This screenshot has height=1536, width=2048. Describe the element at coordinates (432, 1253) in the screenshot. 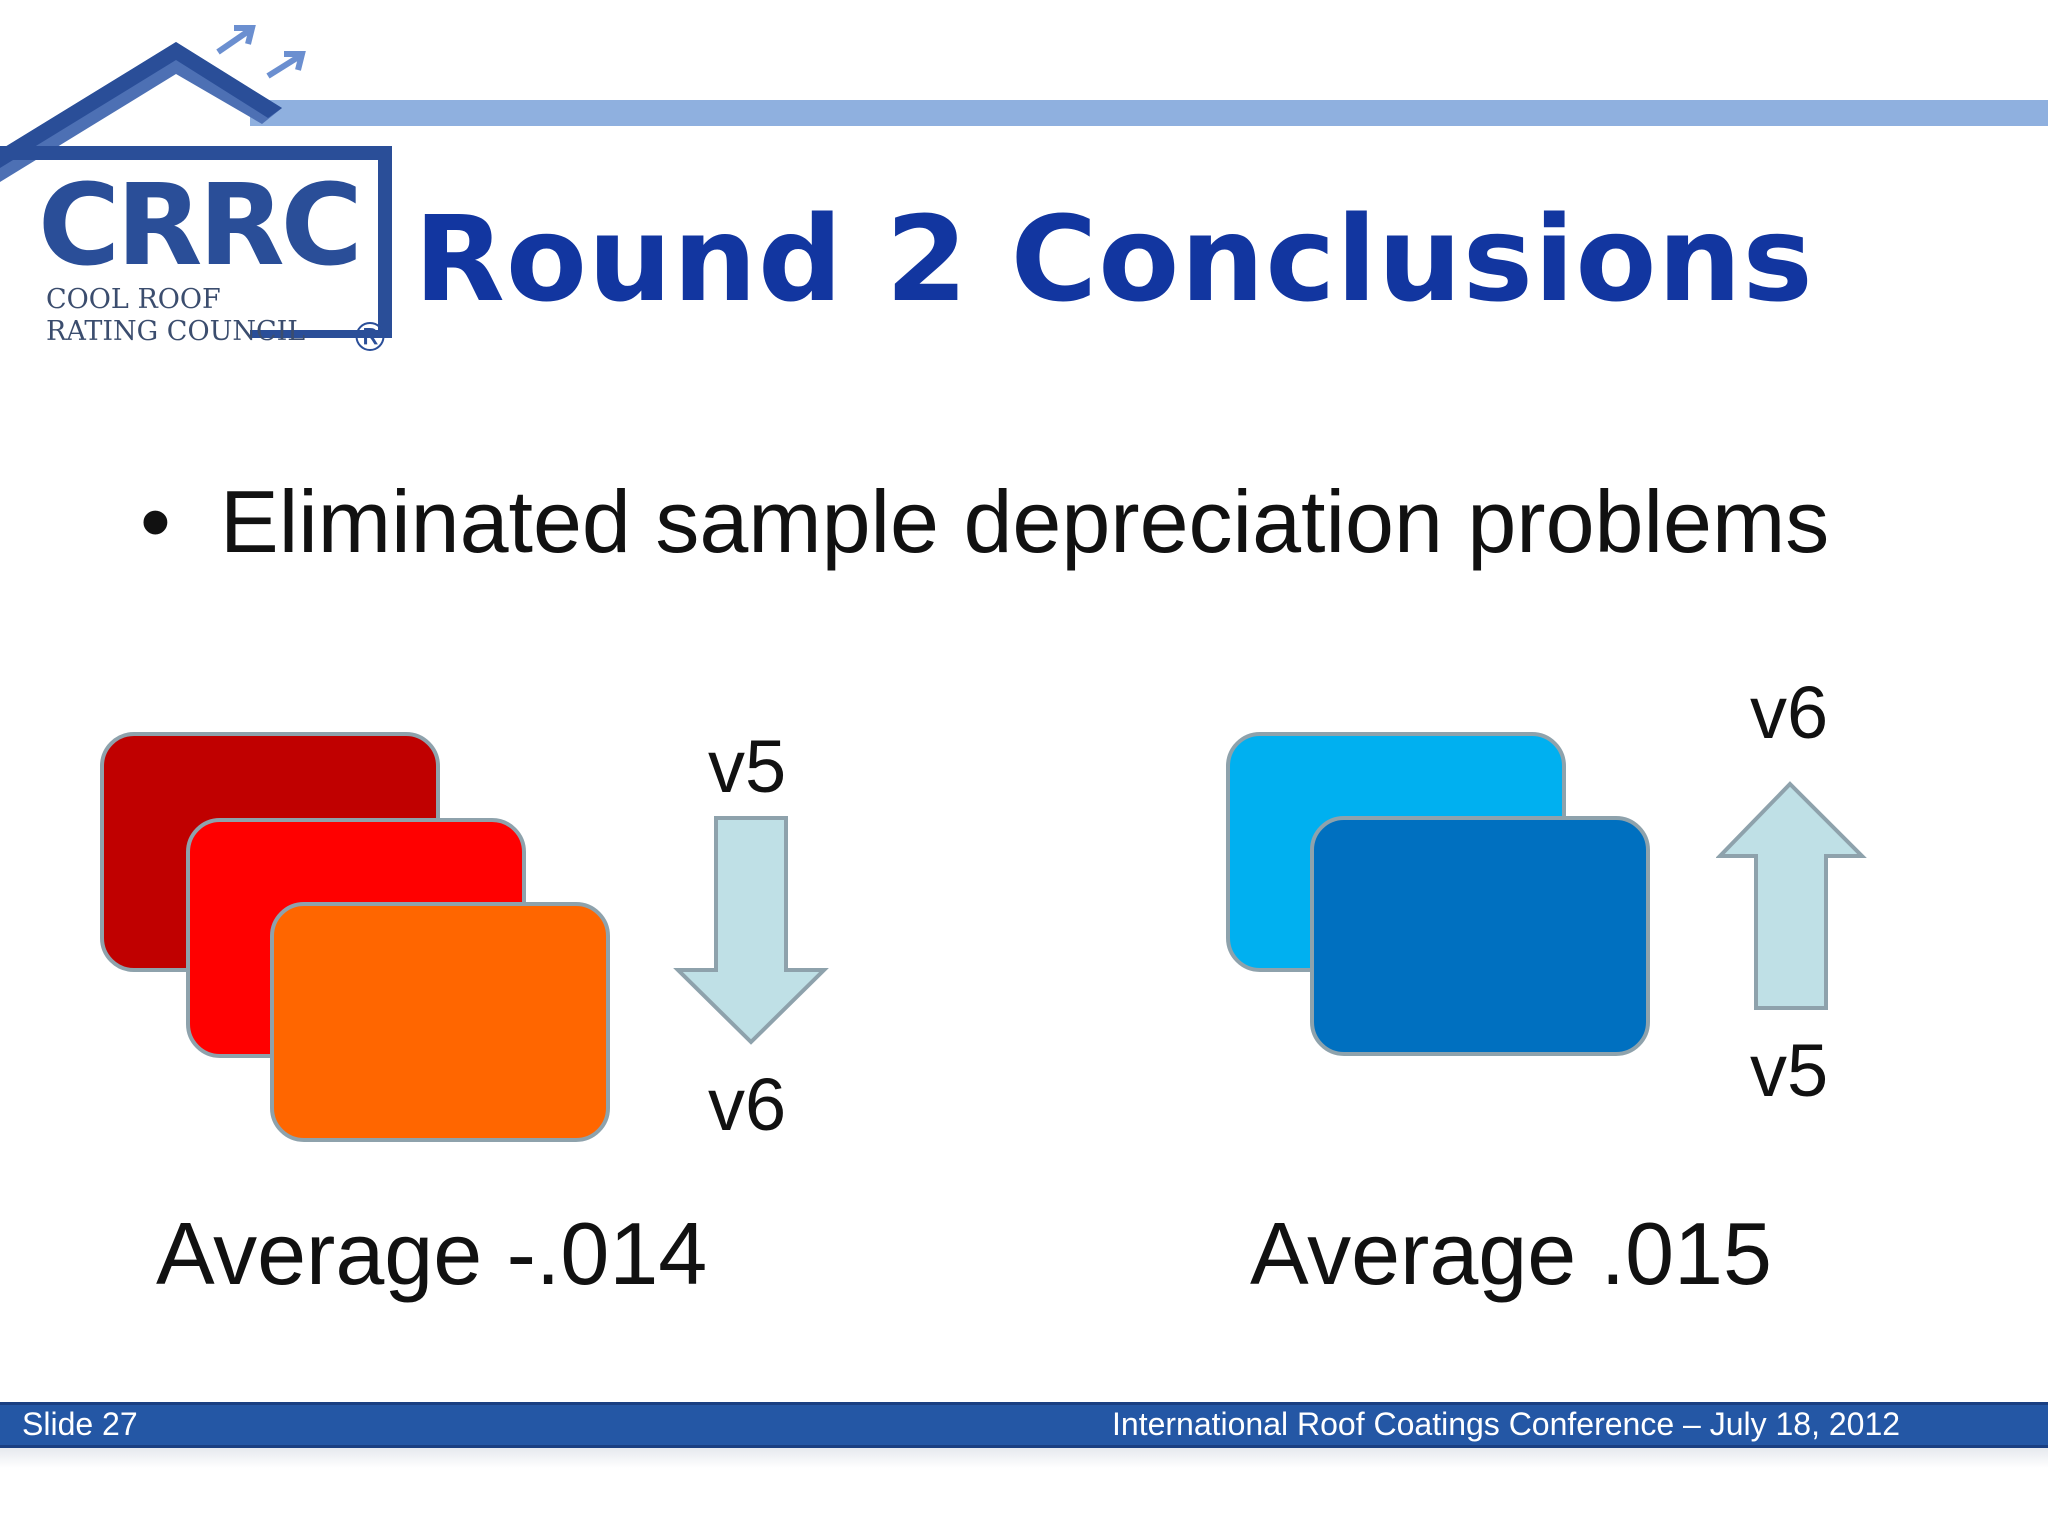

I see `left-average: Average -.014` at that location.